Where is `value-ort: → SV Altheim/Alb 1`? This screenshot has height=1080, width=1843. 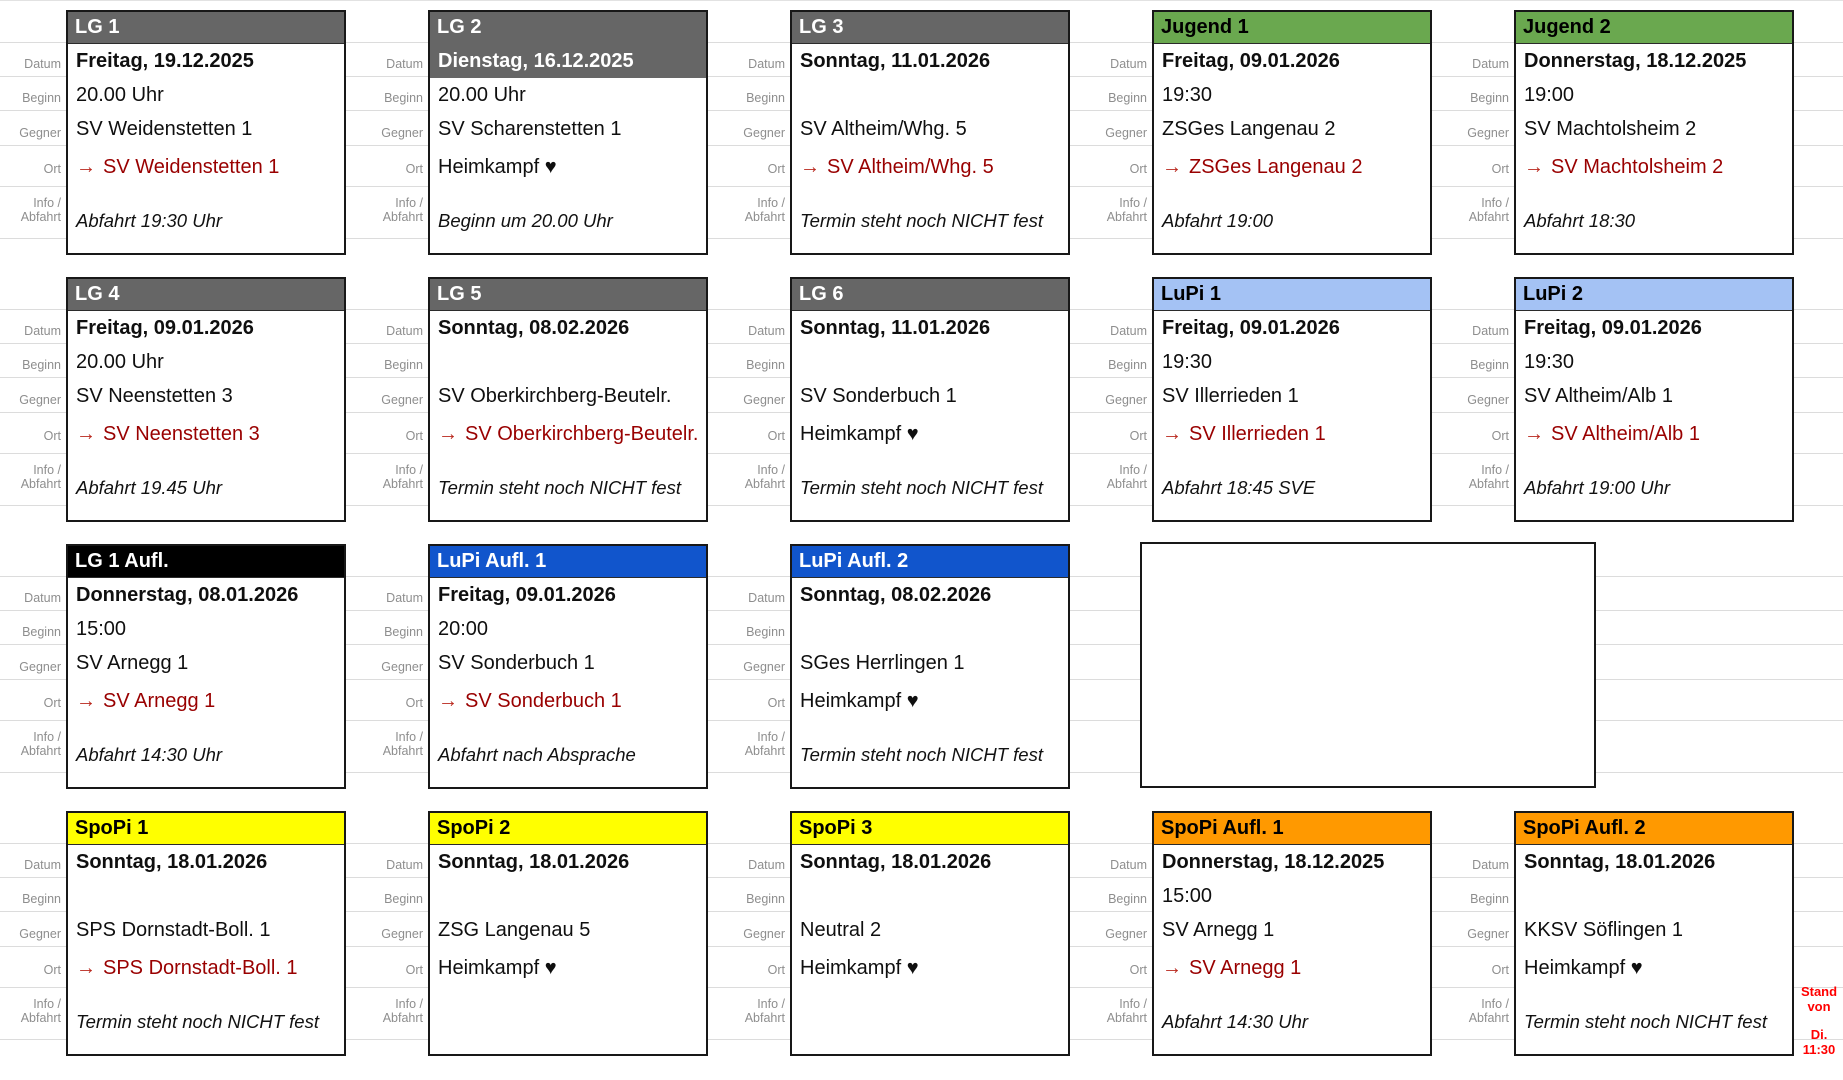 value-ort: → SV Altheim/Alb 1 is located at coordinates (1654, 434).